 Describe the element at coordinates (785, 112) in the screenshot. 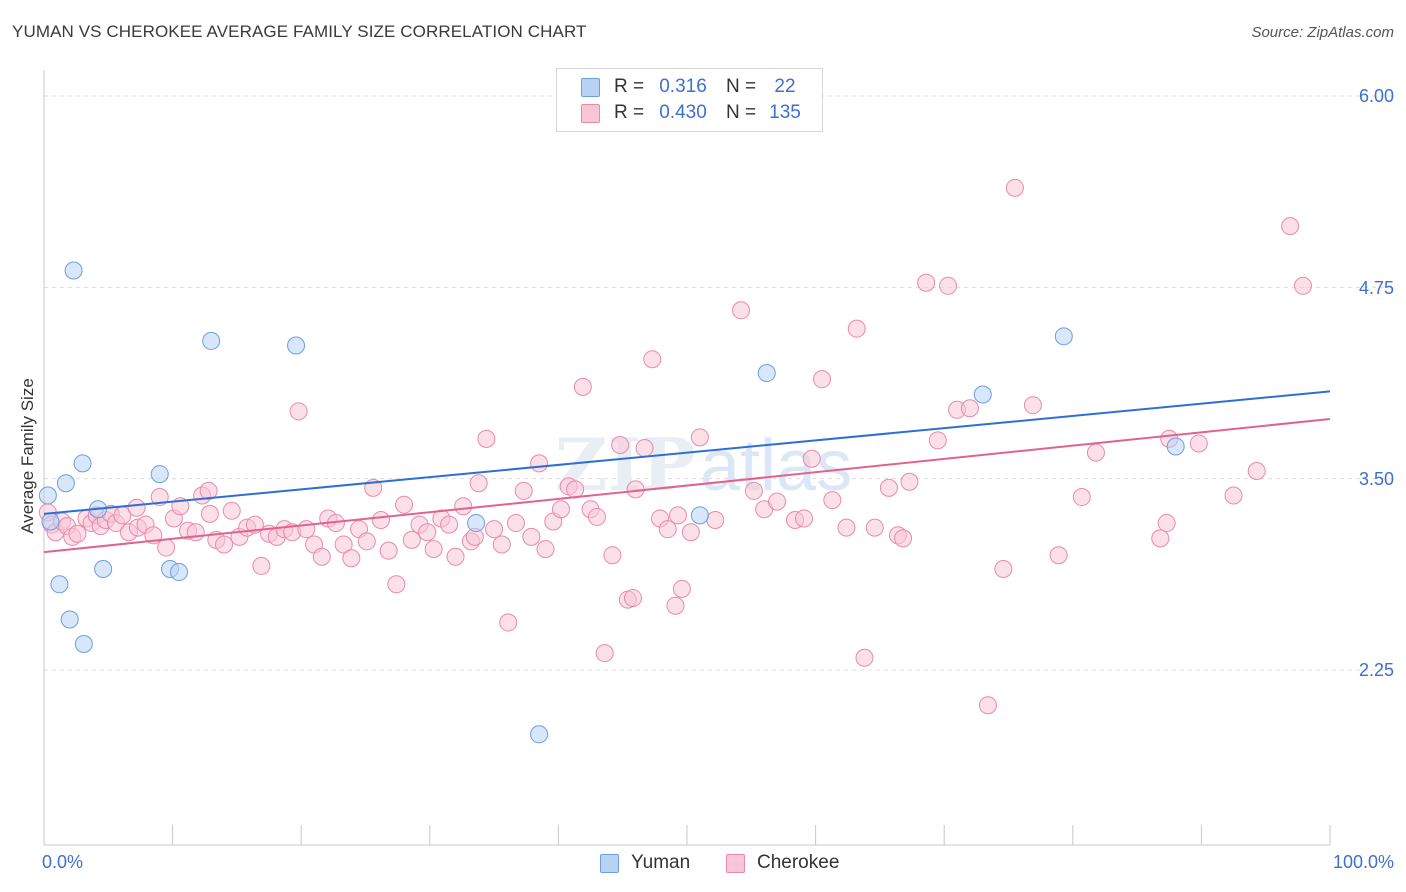

I see `n-value: 135` at that location.